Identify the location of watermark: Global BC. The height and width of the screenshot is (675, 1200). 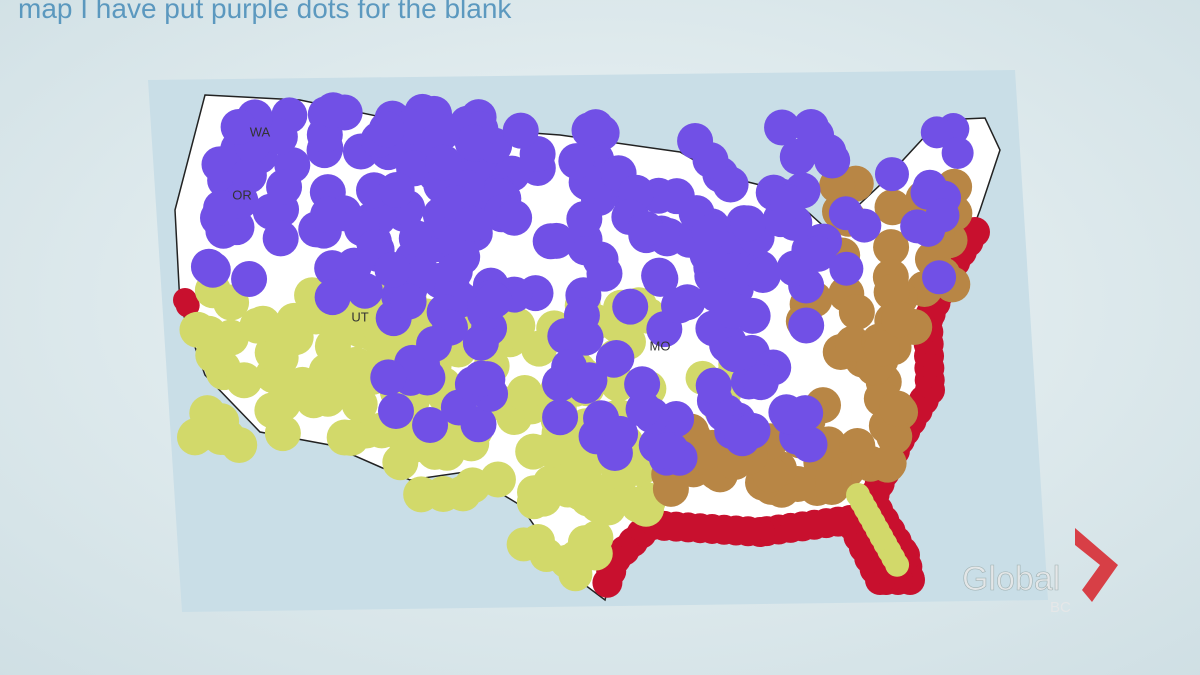
(1040, 572).